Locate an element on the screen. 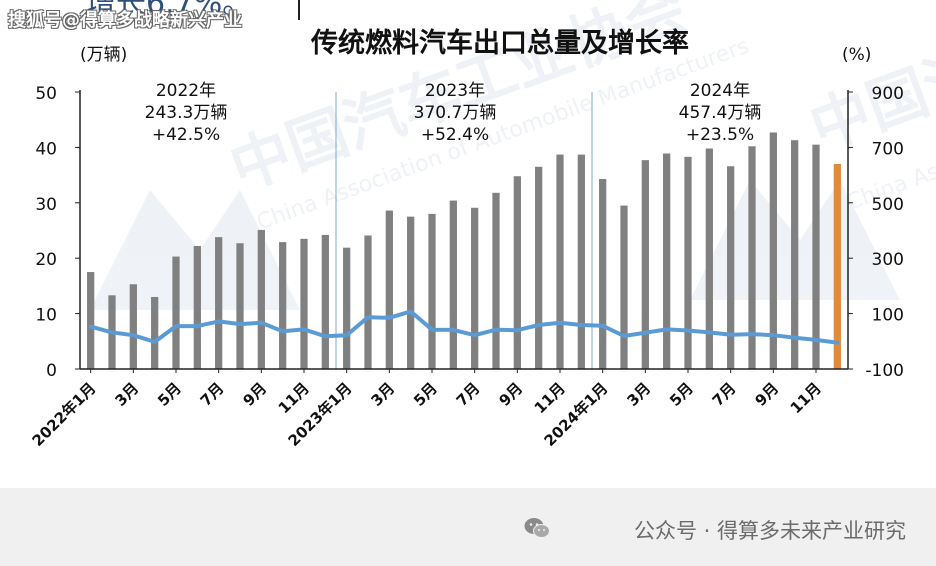 This screenshot has width=936, height=566. left-tick-label: 40 is located at coordinates (46, 149).